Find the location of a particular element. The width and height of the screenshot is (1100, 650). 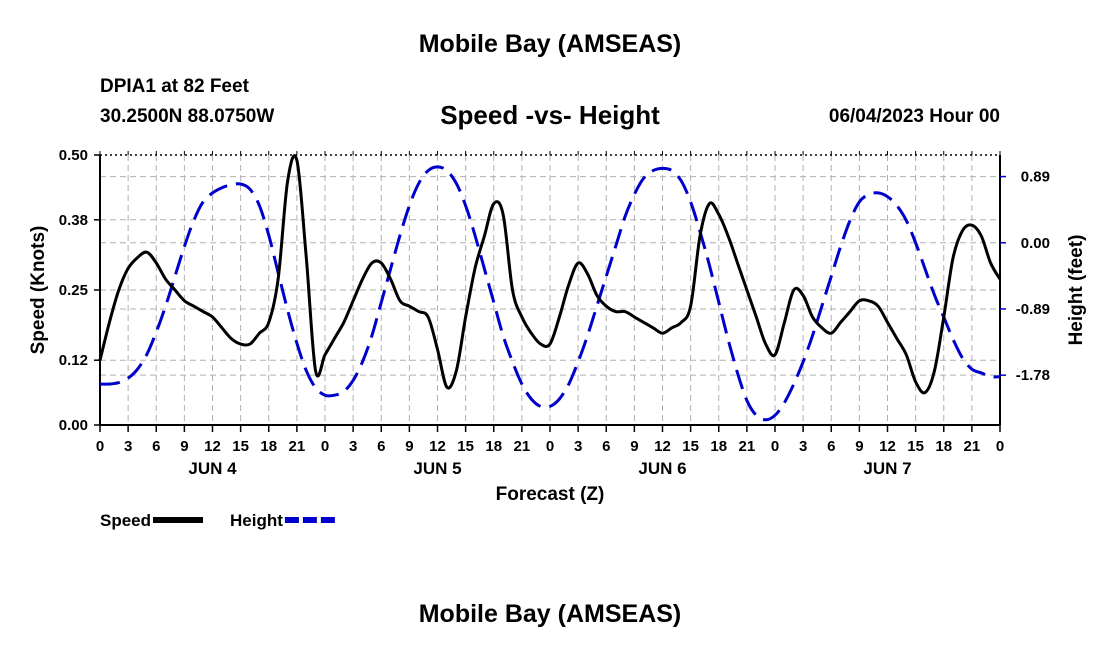

day-label: JUN 6 is located at coordinates (662, 468).